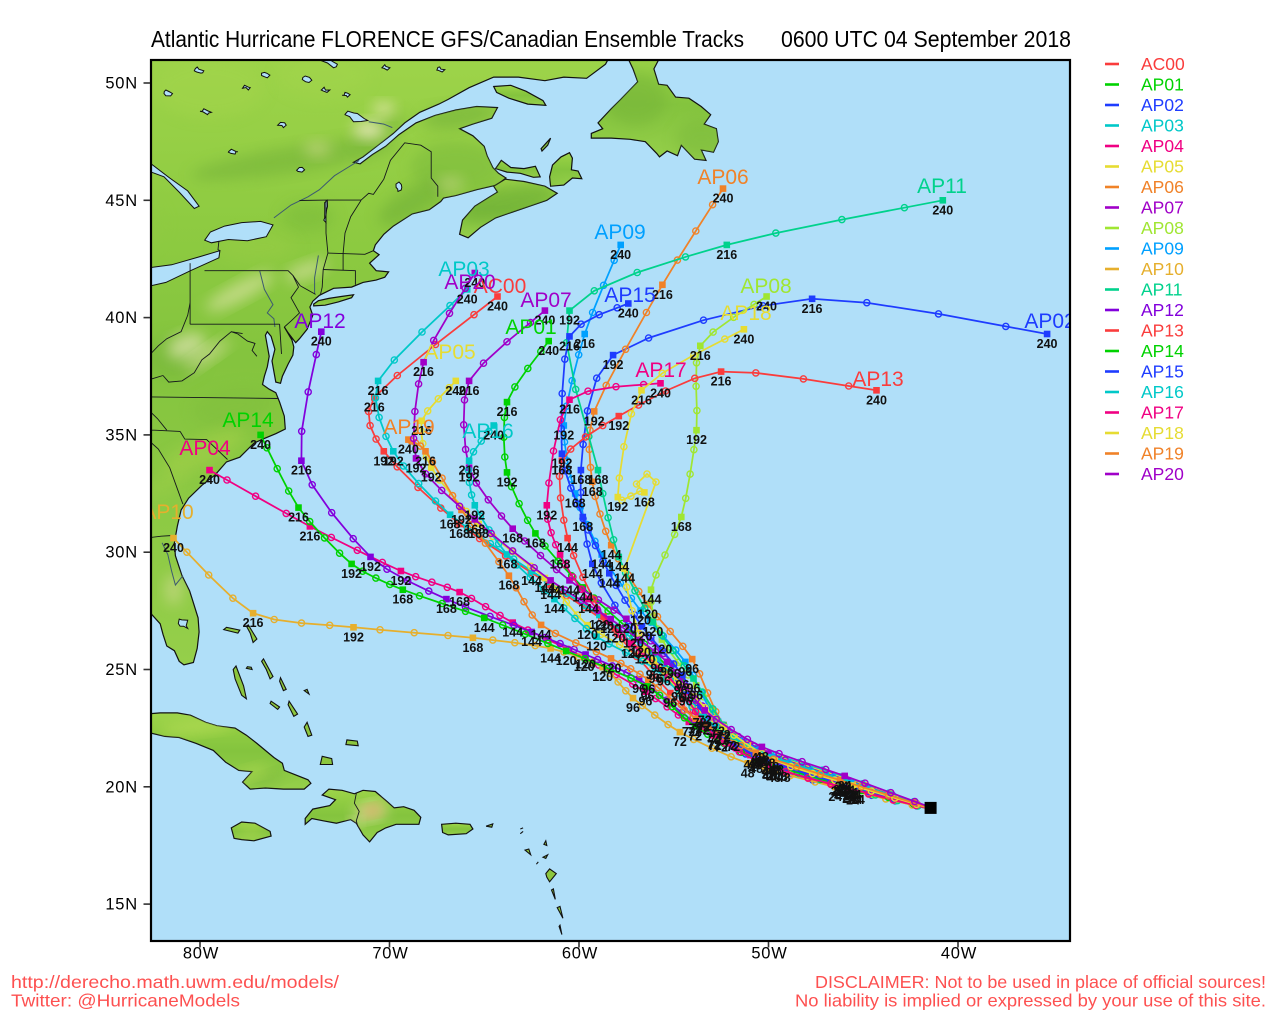 The height and width of the screenshot is (1024, 1280). Describe the element at coordinates (201, 954) in the screenshot. I see `svg-text: 80W` at that location.